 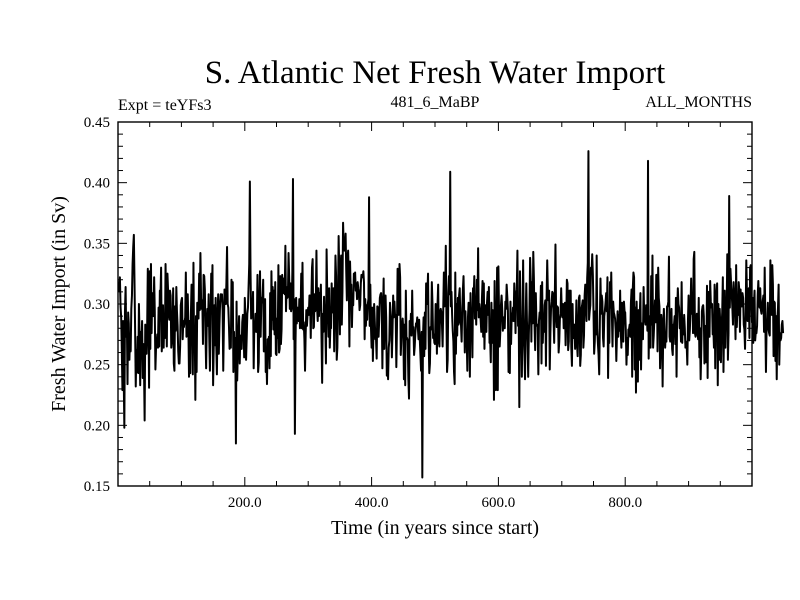 I want to click on experiment-label: Expt = teYFs3, so click(x=164, y=105).